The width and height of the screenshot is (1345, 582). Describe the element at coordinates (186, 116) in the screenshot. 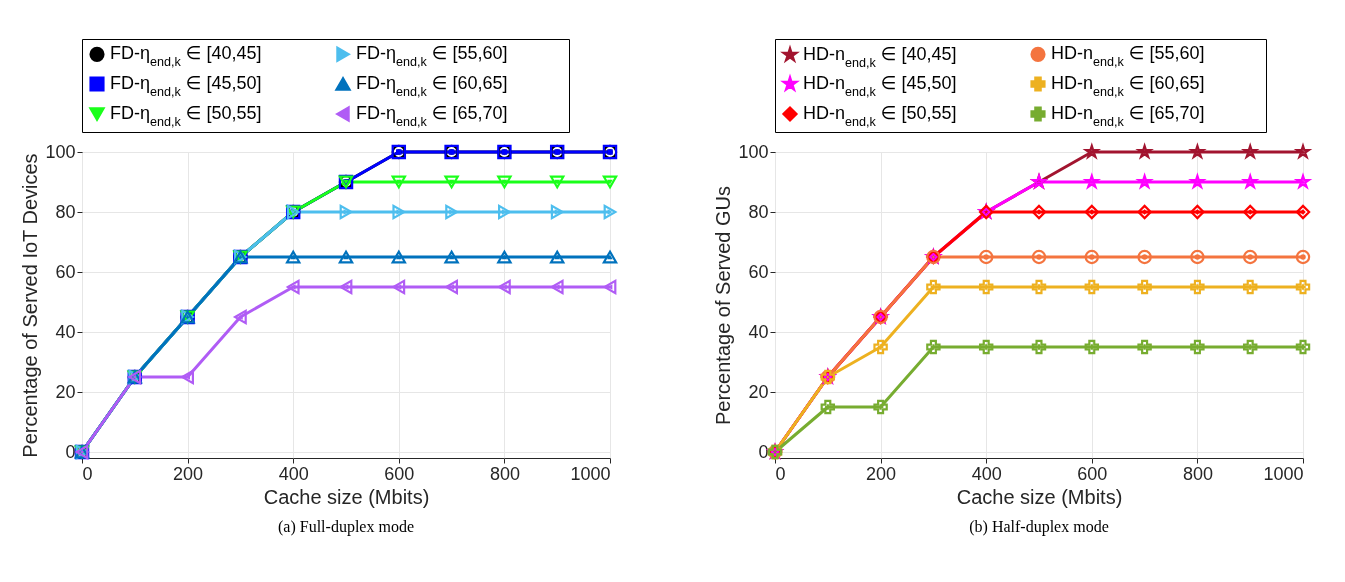

I see `legend-label: FD-η$_{end,k}$ ∈ [50,55]` at that location.